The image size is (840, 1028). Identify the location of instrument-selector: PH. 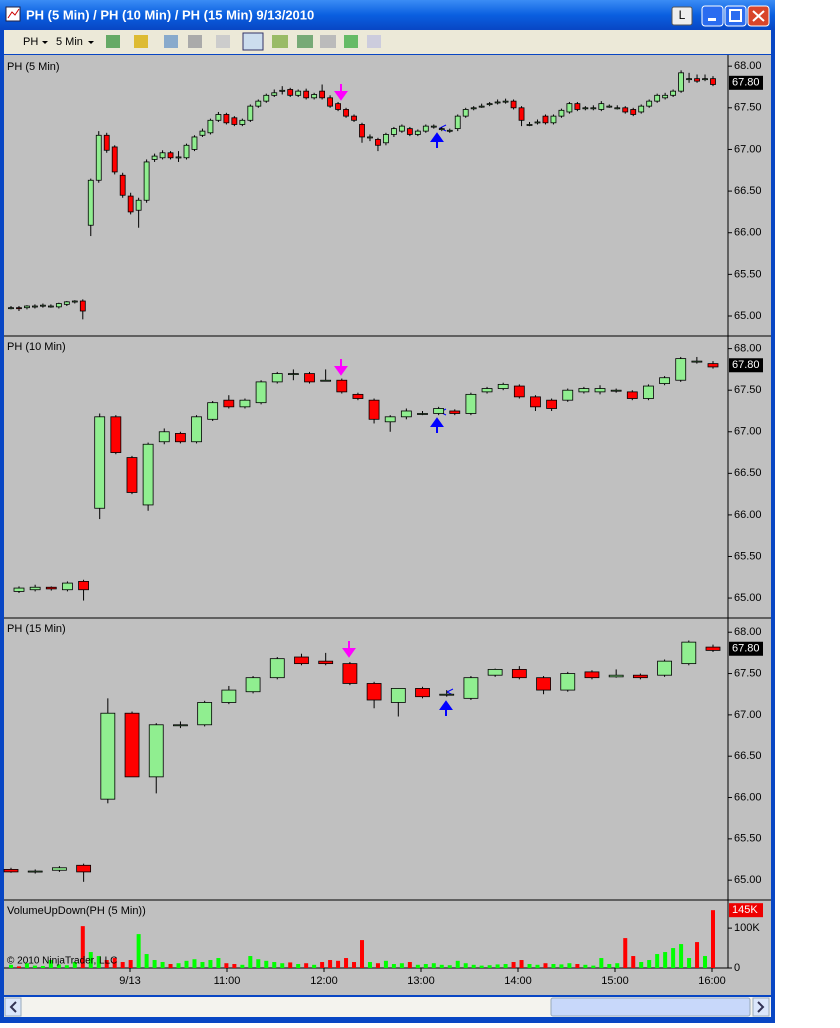
(30, 42).